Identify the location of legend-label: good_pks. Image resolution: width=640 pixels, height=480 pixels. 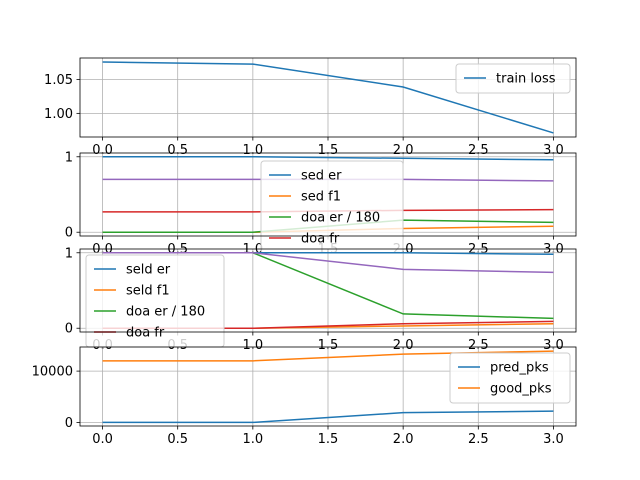
(521, 389).